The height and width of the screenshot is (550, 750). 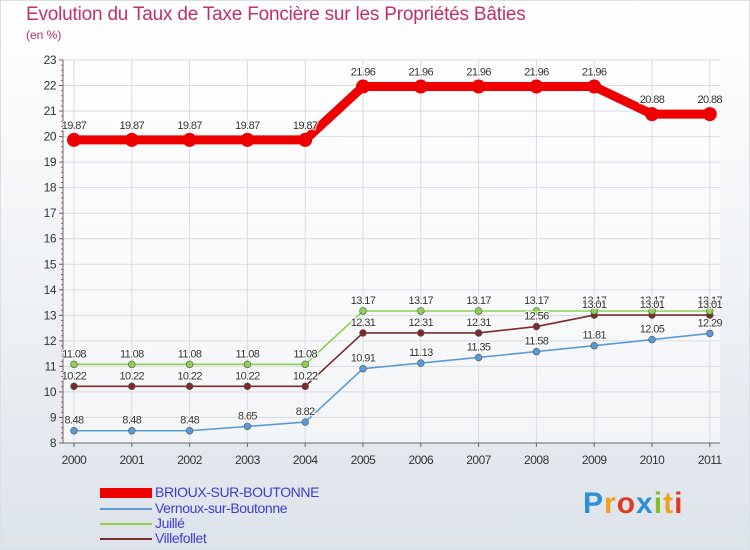 I want to click on data-label: 8.65, so click(x=247, y=416).